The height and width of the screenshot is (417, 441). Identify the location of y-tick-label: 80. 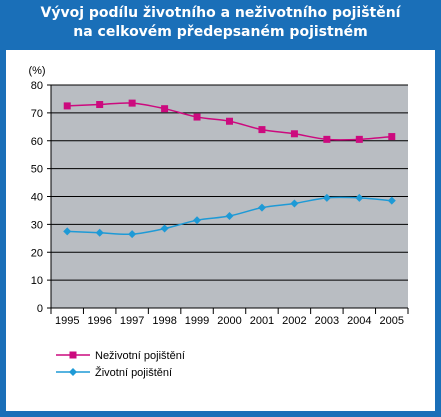
(37, 86).